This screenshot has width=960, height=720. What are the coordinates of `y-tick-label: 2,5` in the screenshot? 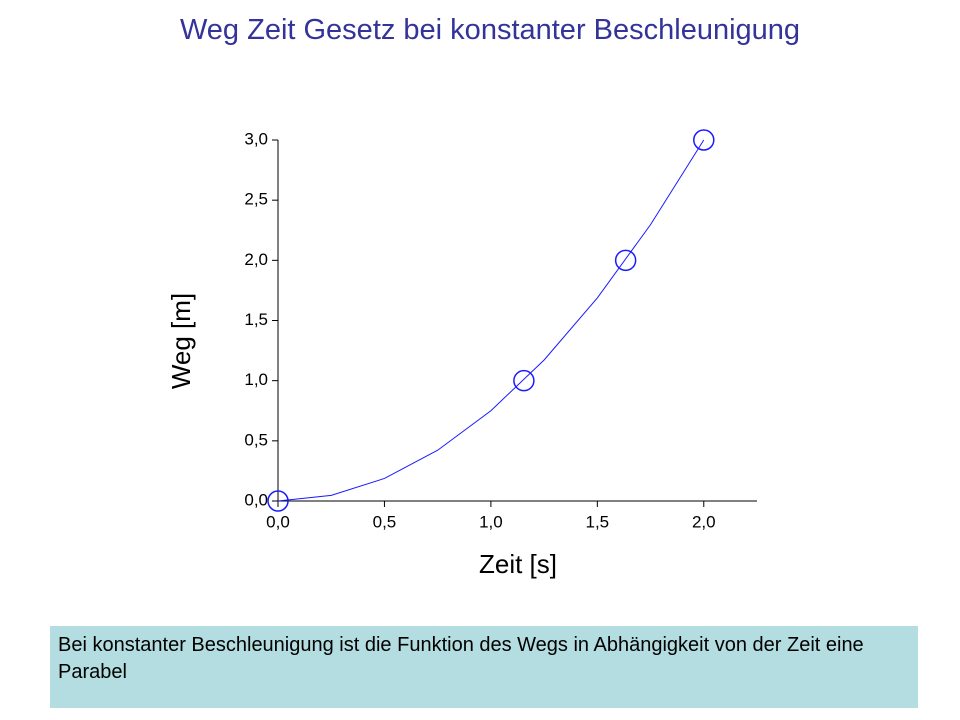 It's located at (256, 199).